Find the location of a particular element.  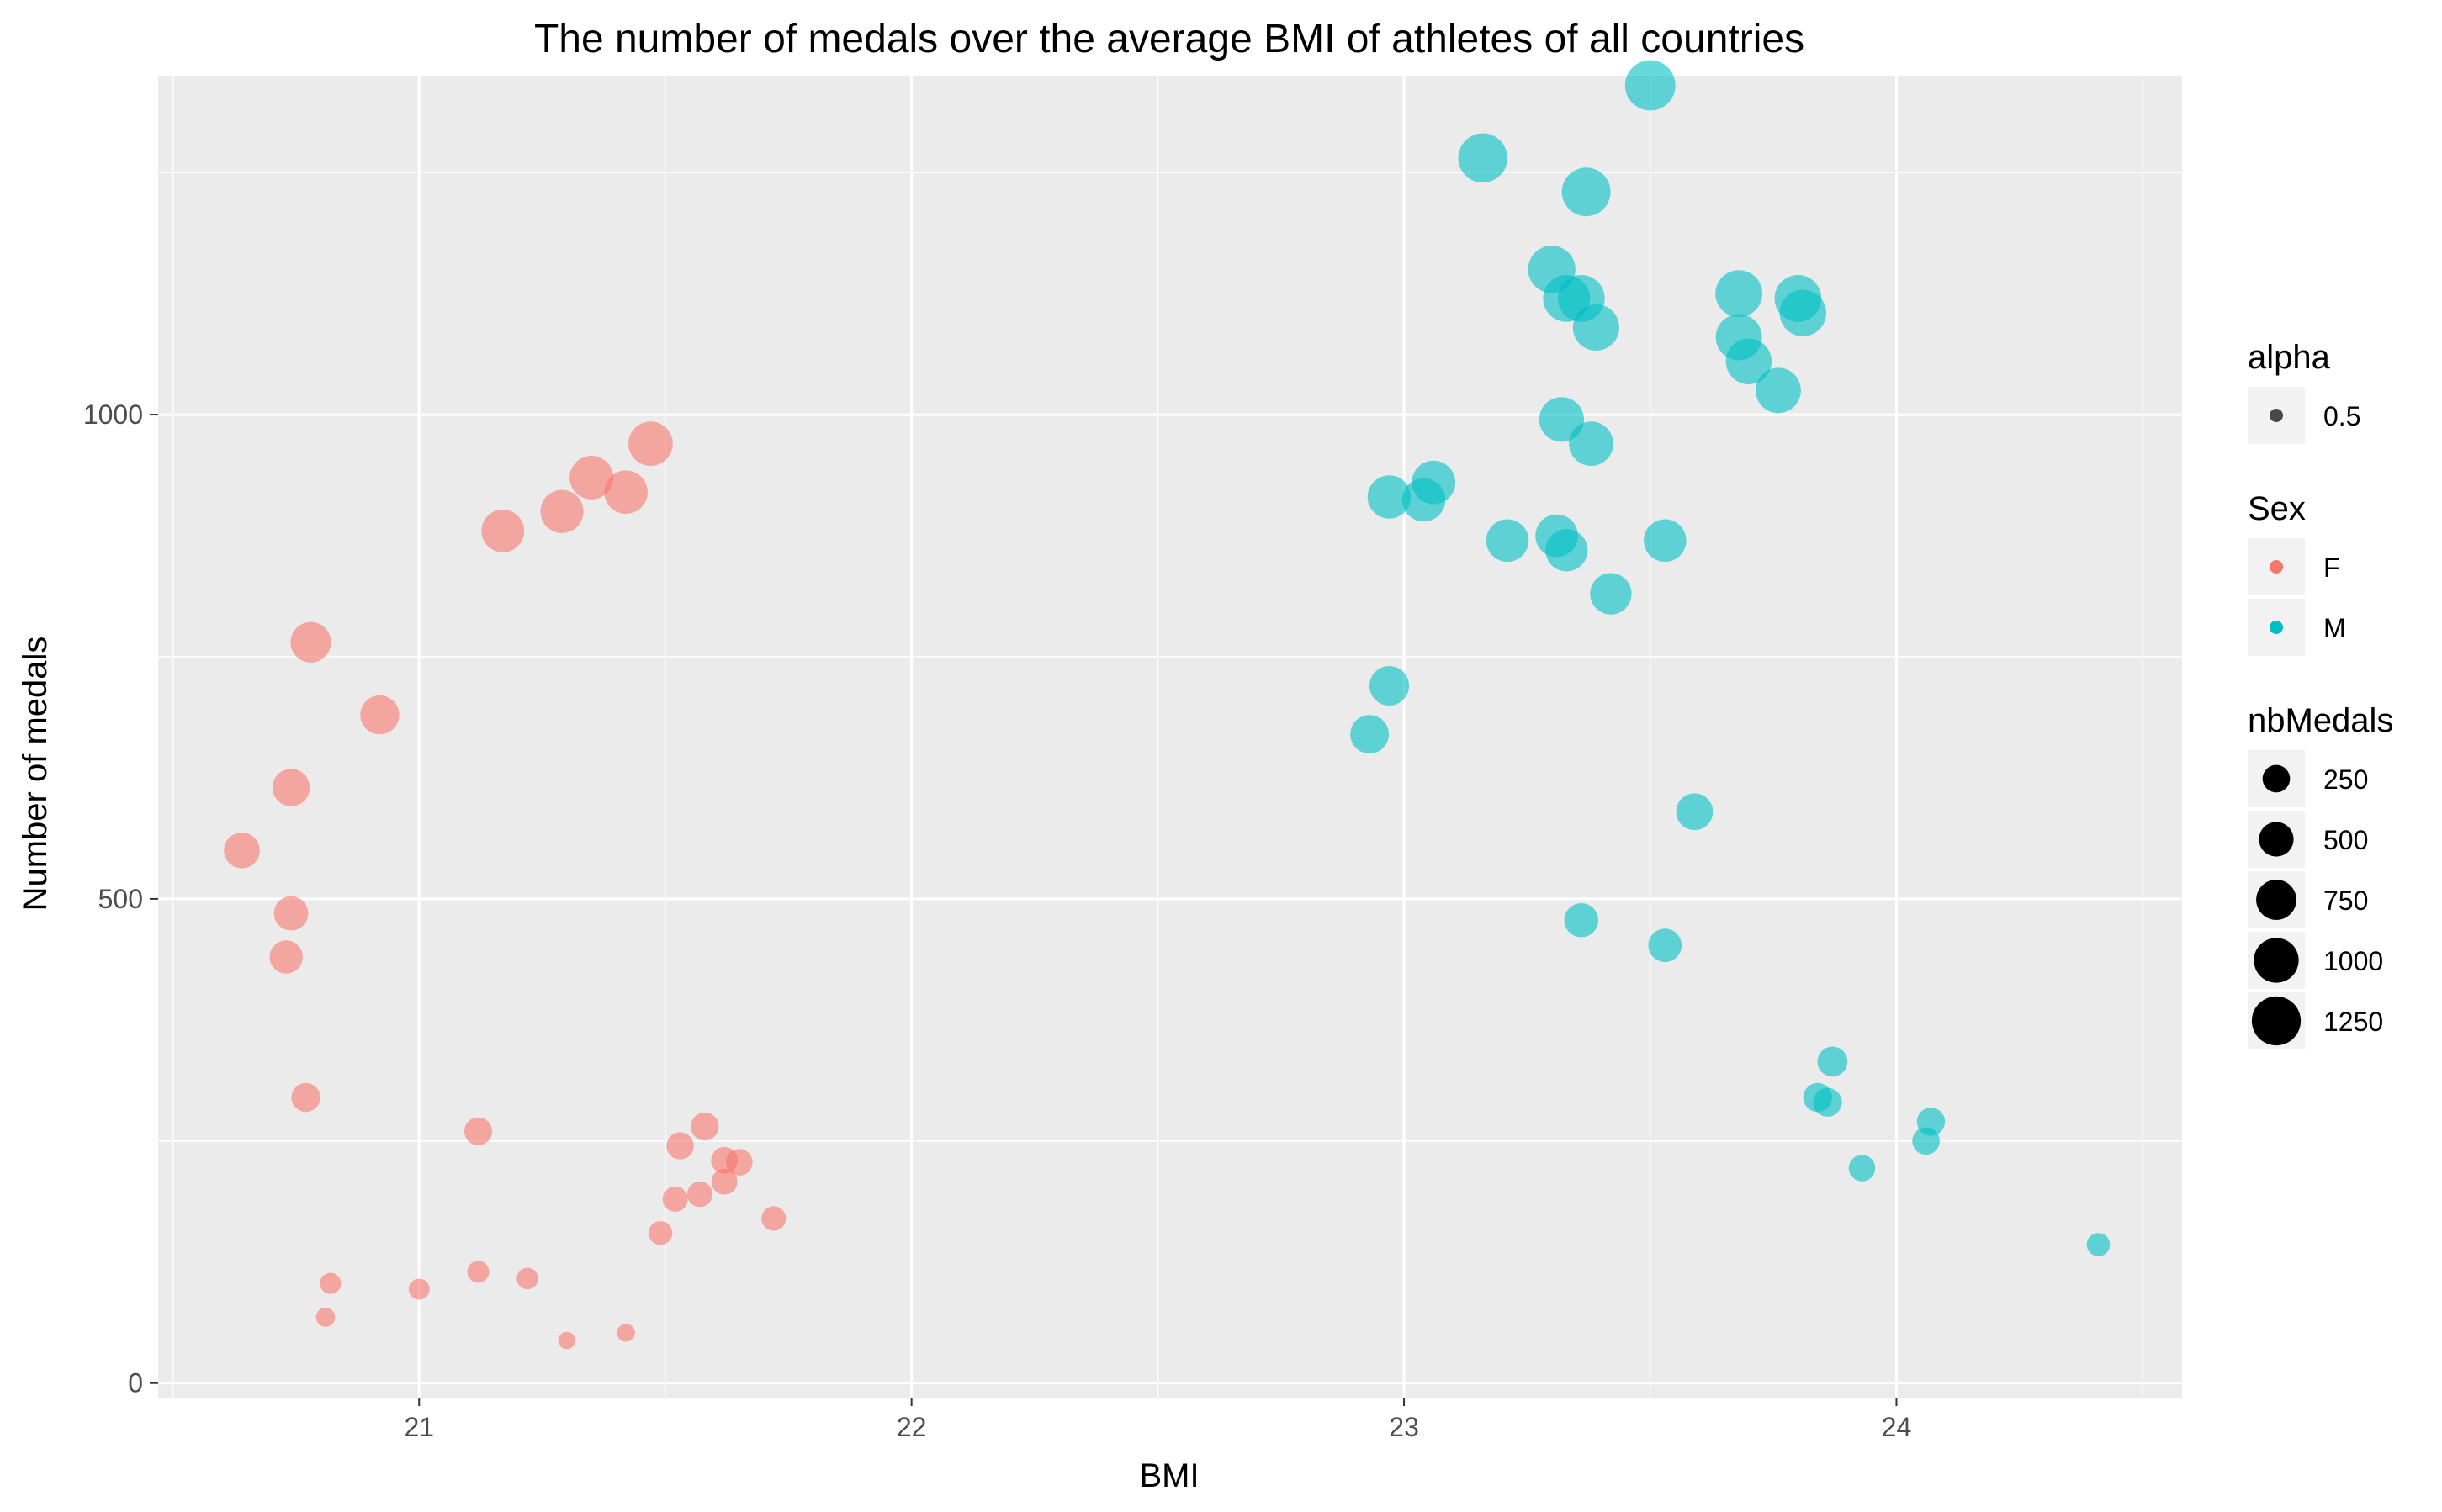

y-axis-ticks: 0 500 1000 is located at coordinates (120, 898).